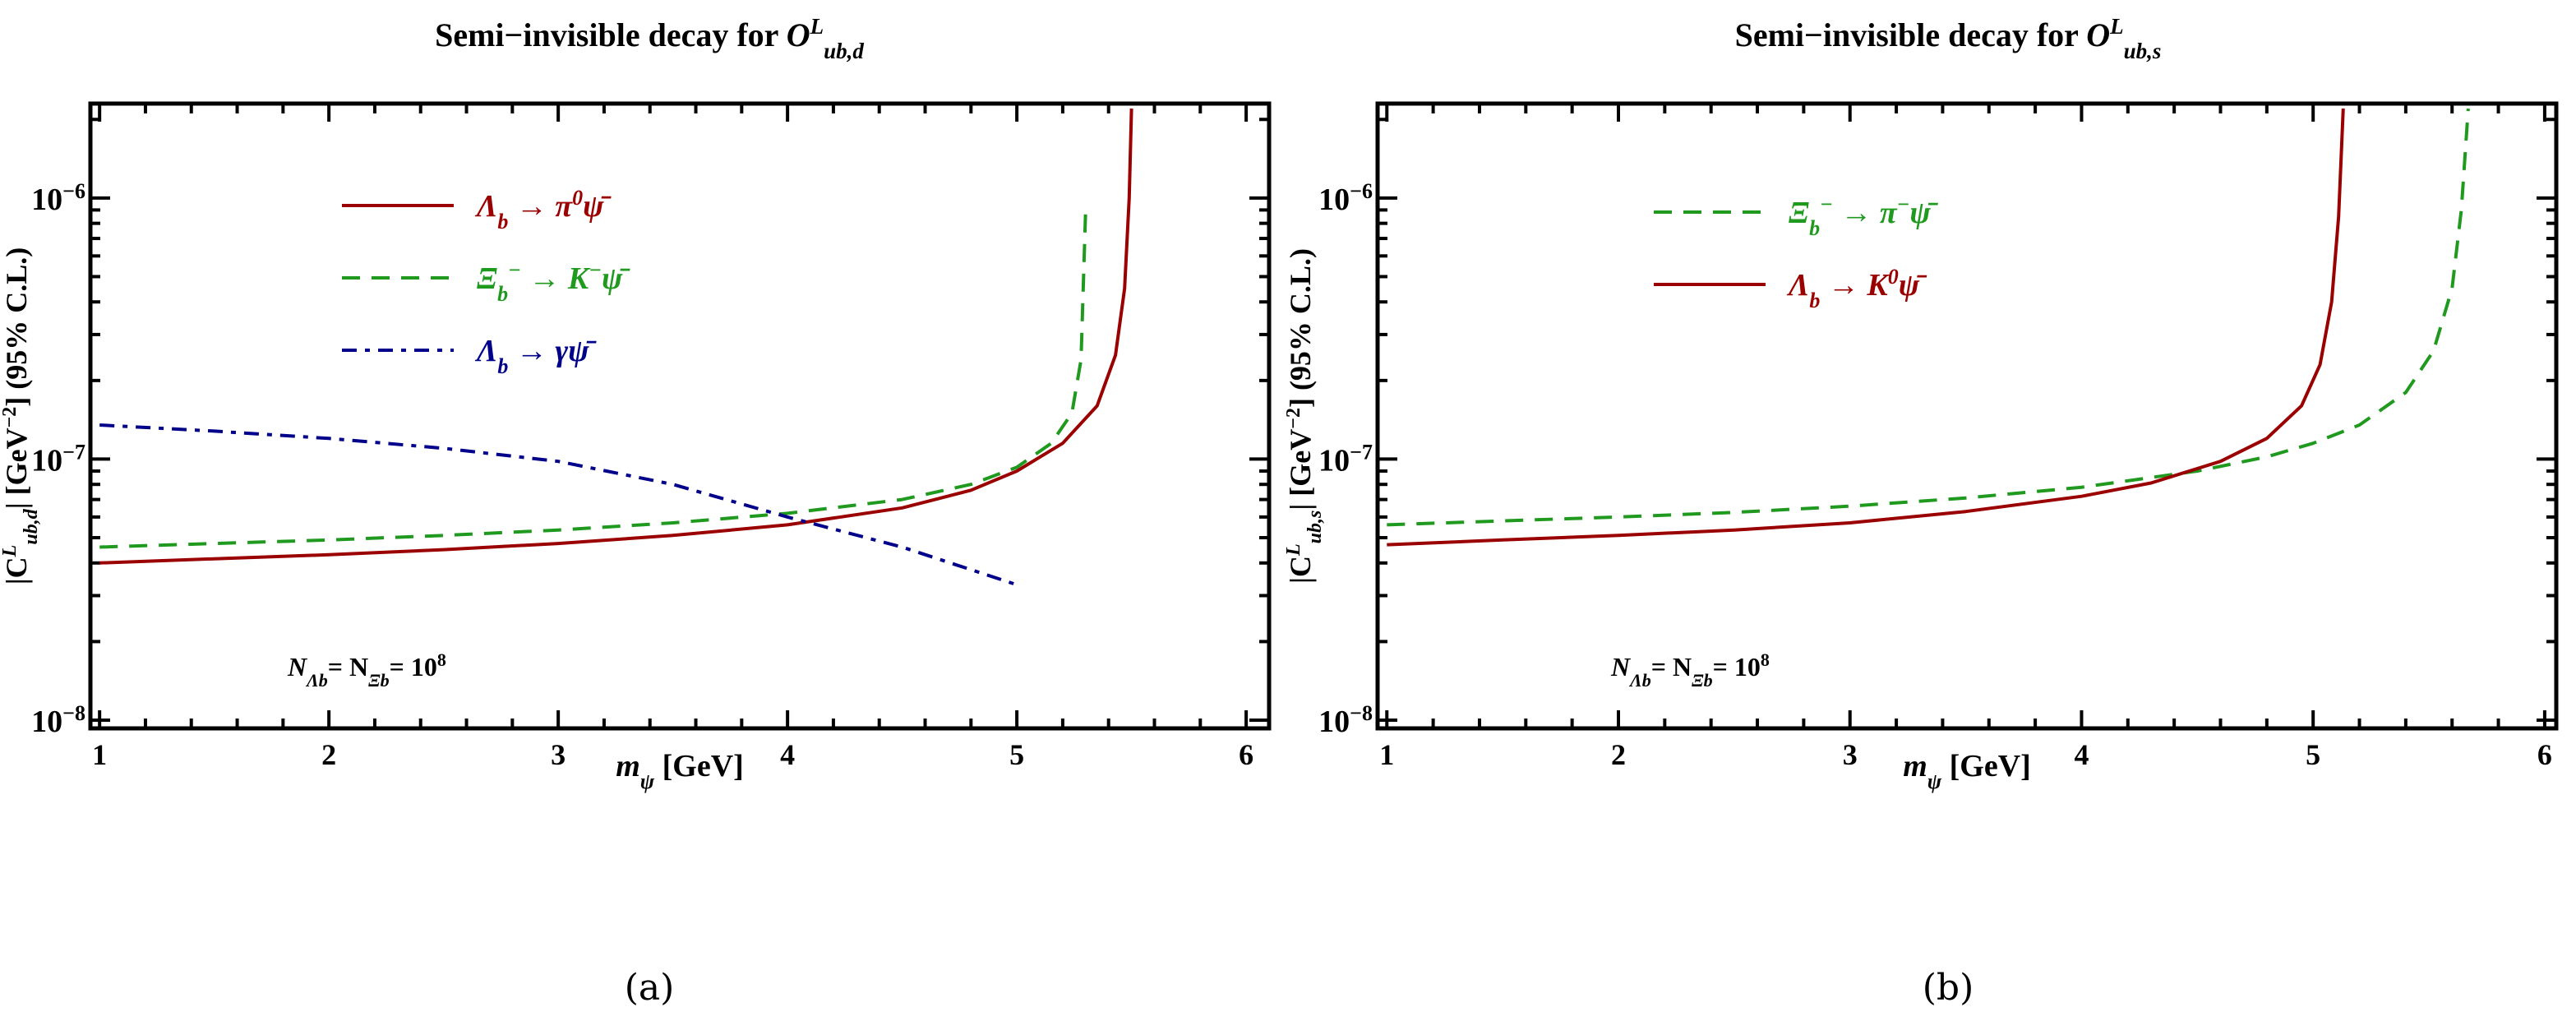 Image resolution: width=2576 pixels, height=1012 pixels. I want to click on y-label-unit: | [GeV, so click(16, 468).